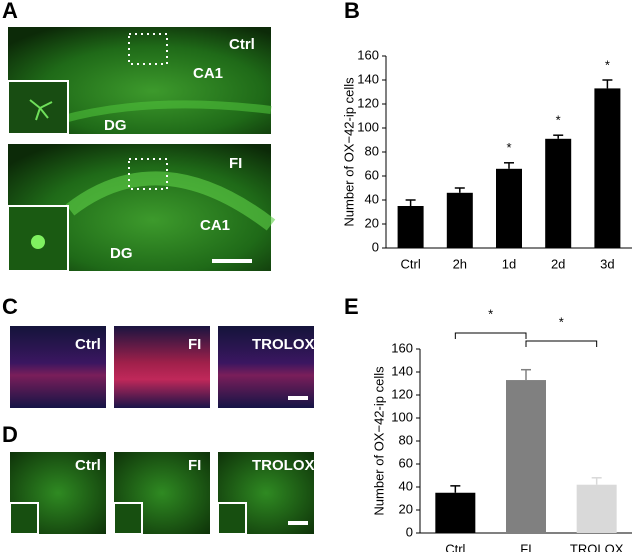 The height and width of the screenshot is (552, 640). Describe the element at coordinates (597, 546) in the screenshot. I see `x-tick-label: TROLOX` at that location.